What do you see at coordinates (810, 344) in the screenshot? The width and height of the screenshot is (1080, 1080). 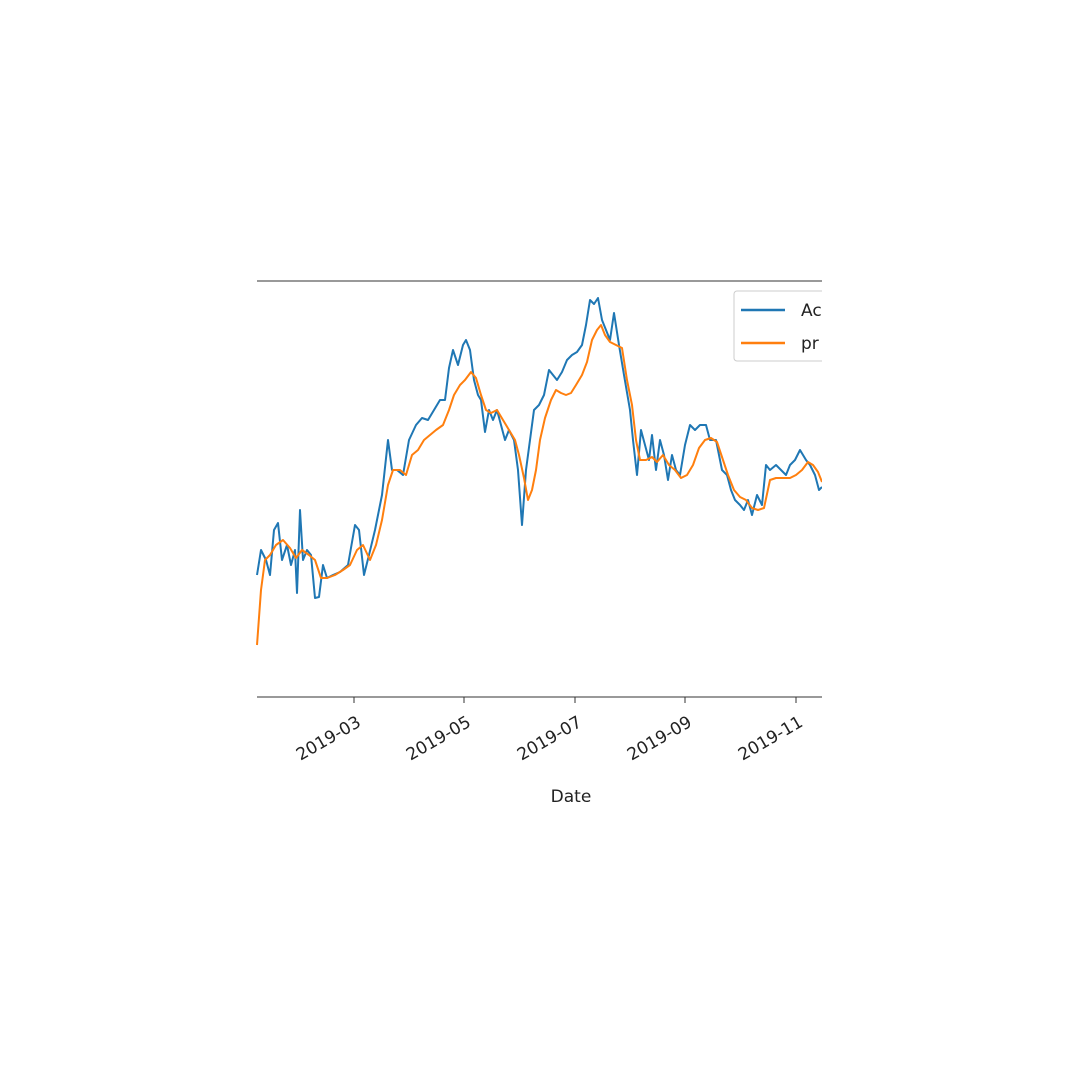 I see `legend-label: pr` at bounding box center [810, 344].